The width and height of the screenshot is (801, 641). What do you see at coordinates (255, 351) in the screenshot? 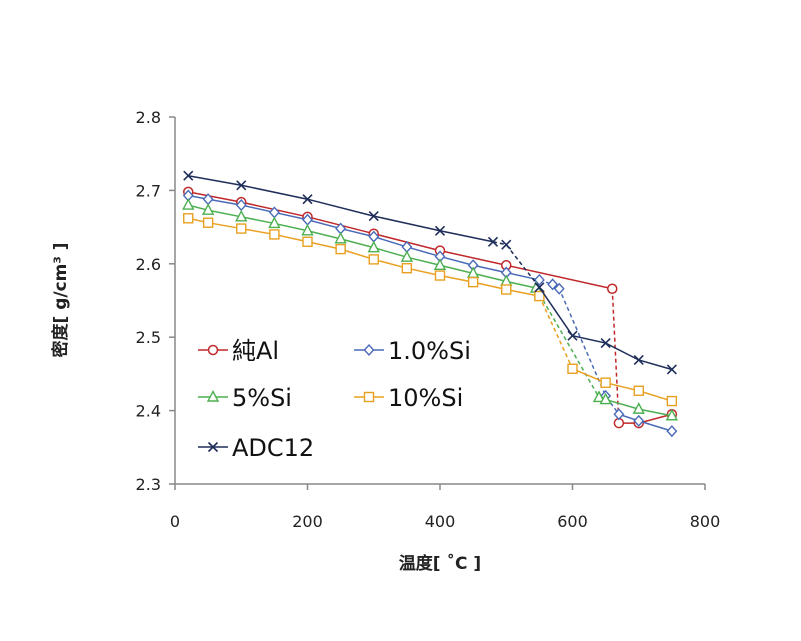
I see `legend-label: 純Al` at bounding box center [255, 351].